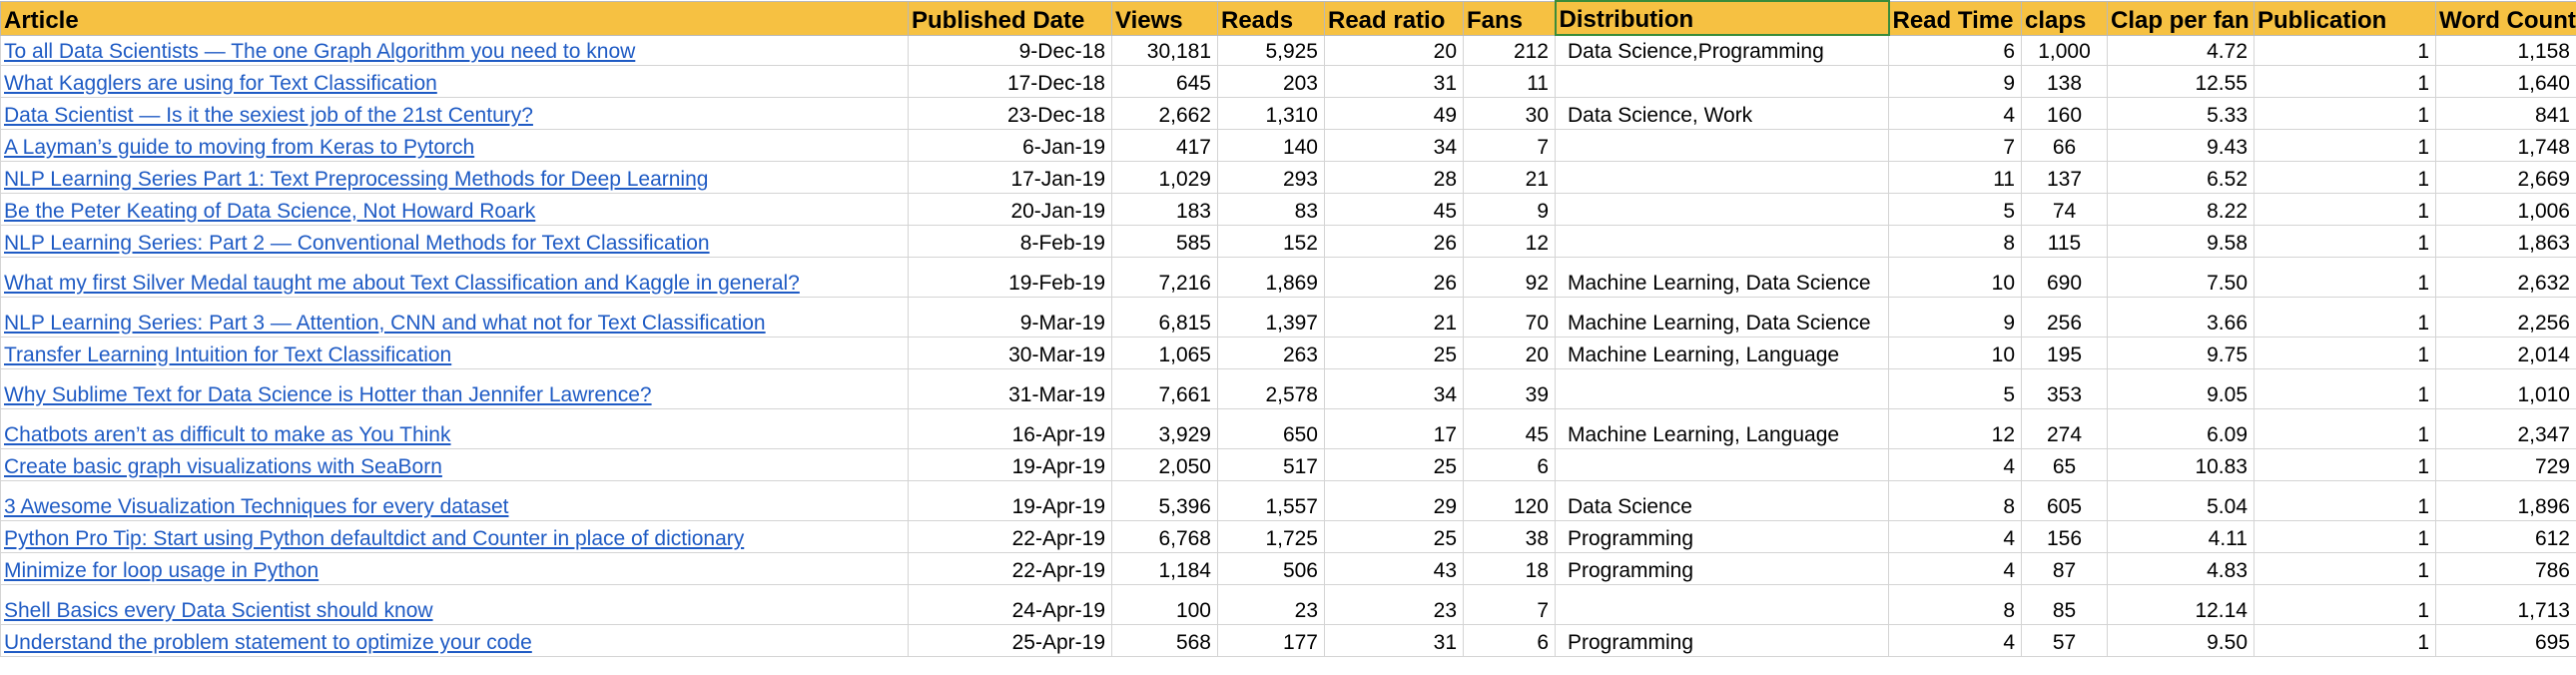  Describe the element at coordinates (1955, 428) in the screenshot. I see `cell-read-time: 12` at that location.